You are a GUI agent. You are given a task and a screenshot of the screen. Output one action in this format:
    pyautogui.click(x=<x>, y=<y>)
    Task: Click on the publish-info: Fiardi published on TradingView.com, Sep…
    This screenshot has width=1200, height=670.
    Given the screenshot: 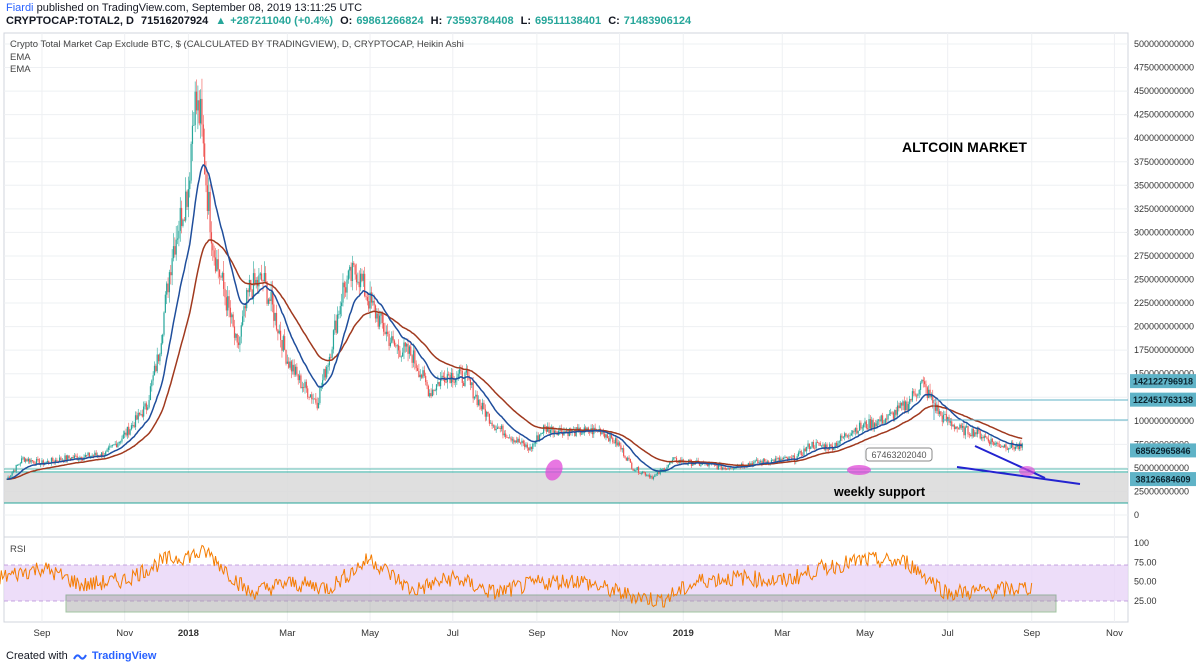 What is the action you would take?
    pyautogui.click(x=184, y=8)
    